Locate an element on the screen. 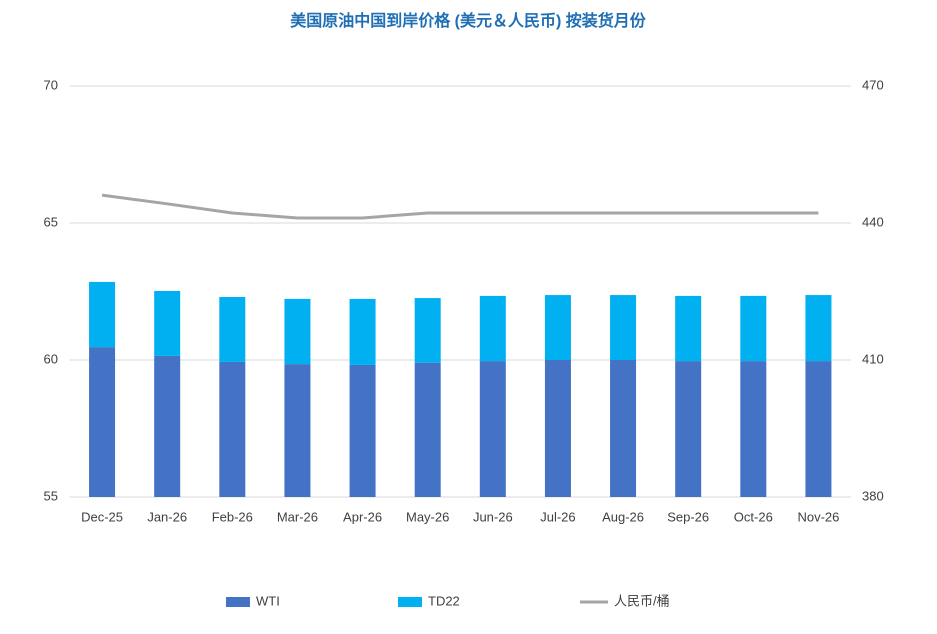  legend-label: 人民币/桶 is located at coordinates (642, 600).